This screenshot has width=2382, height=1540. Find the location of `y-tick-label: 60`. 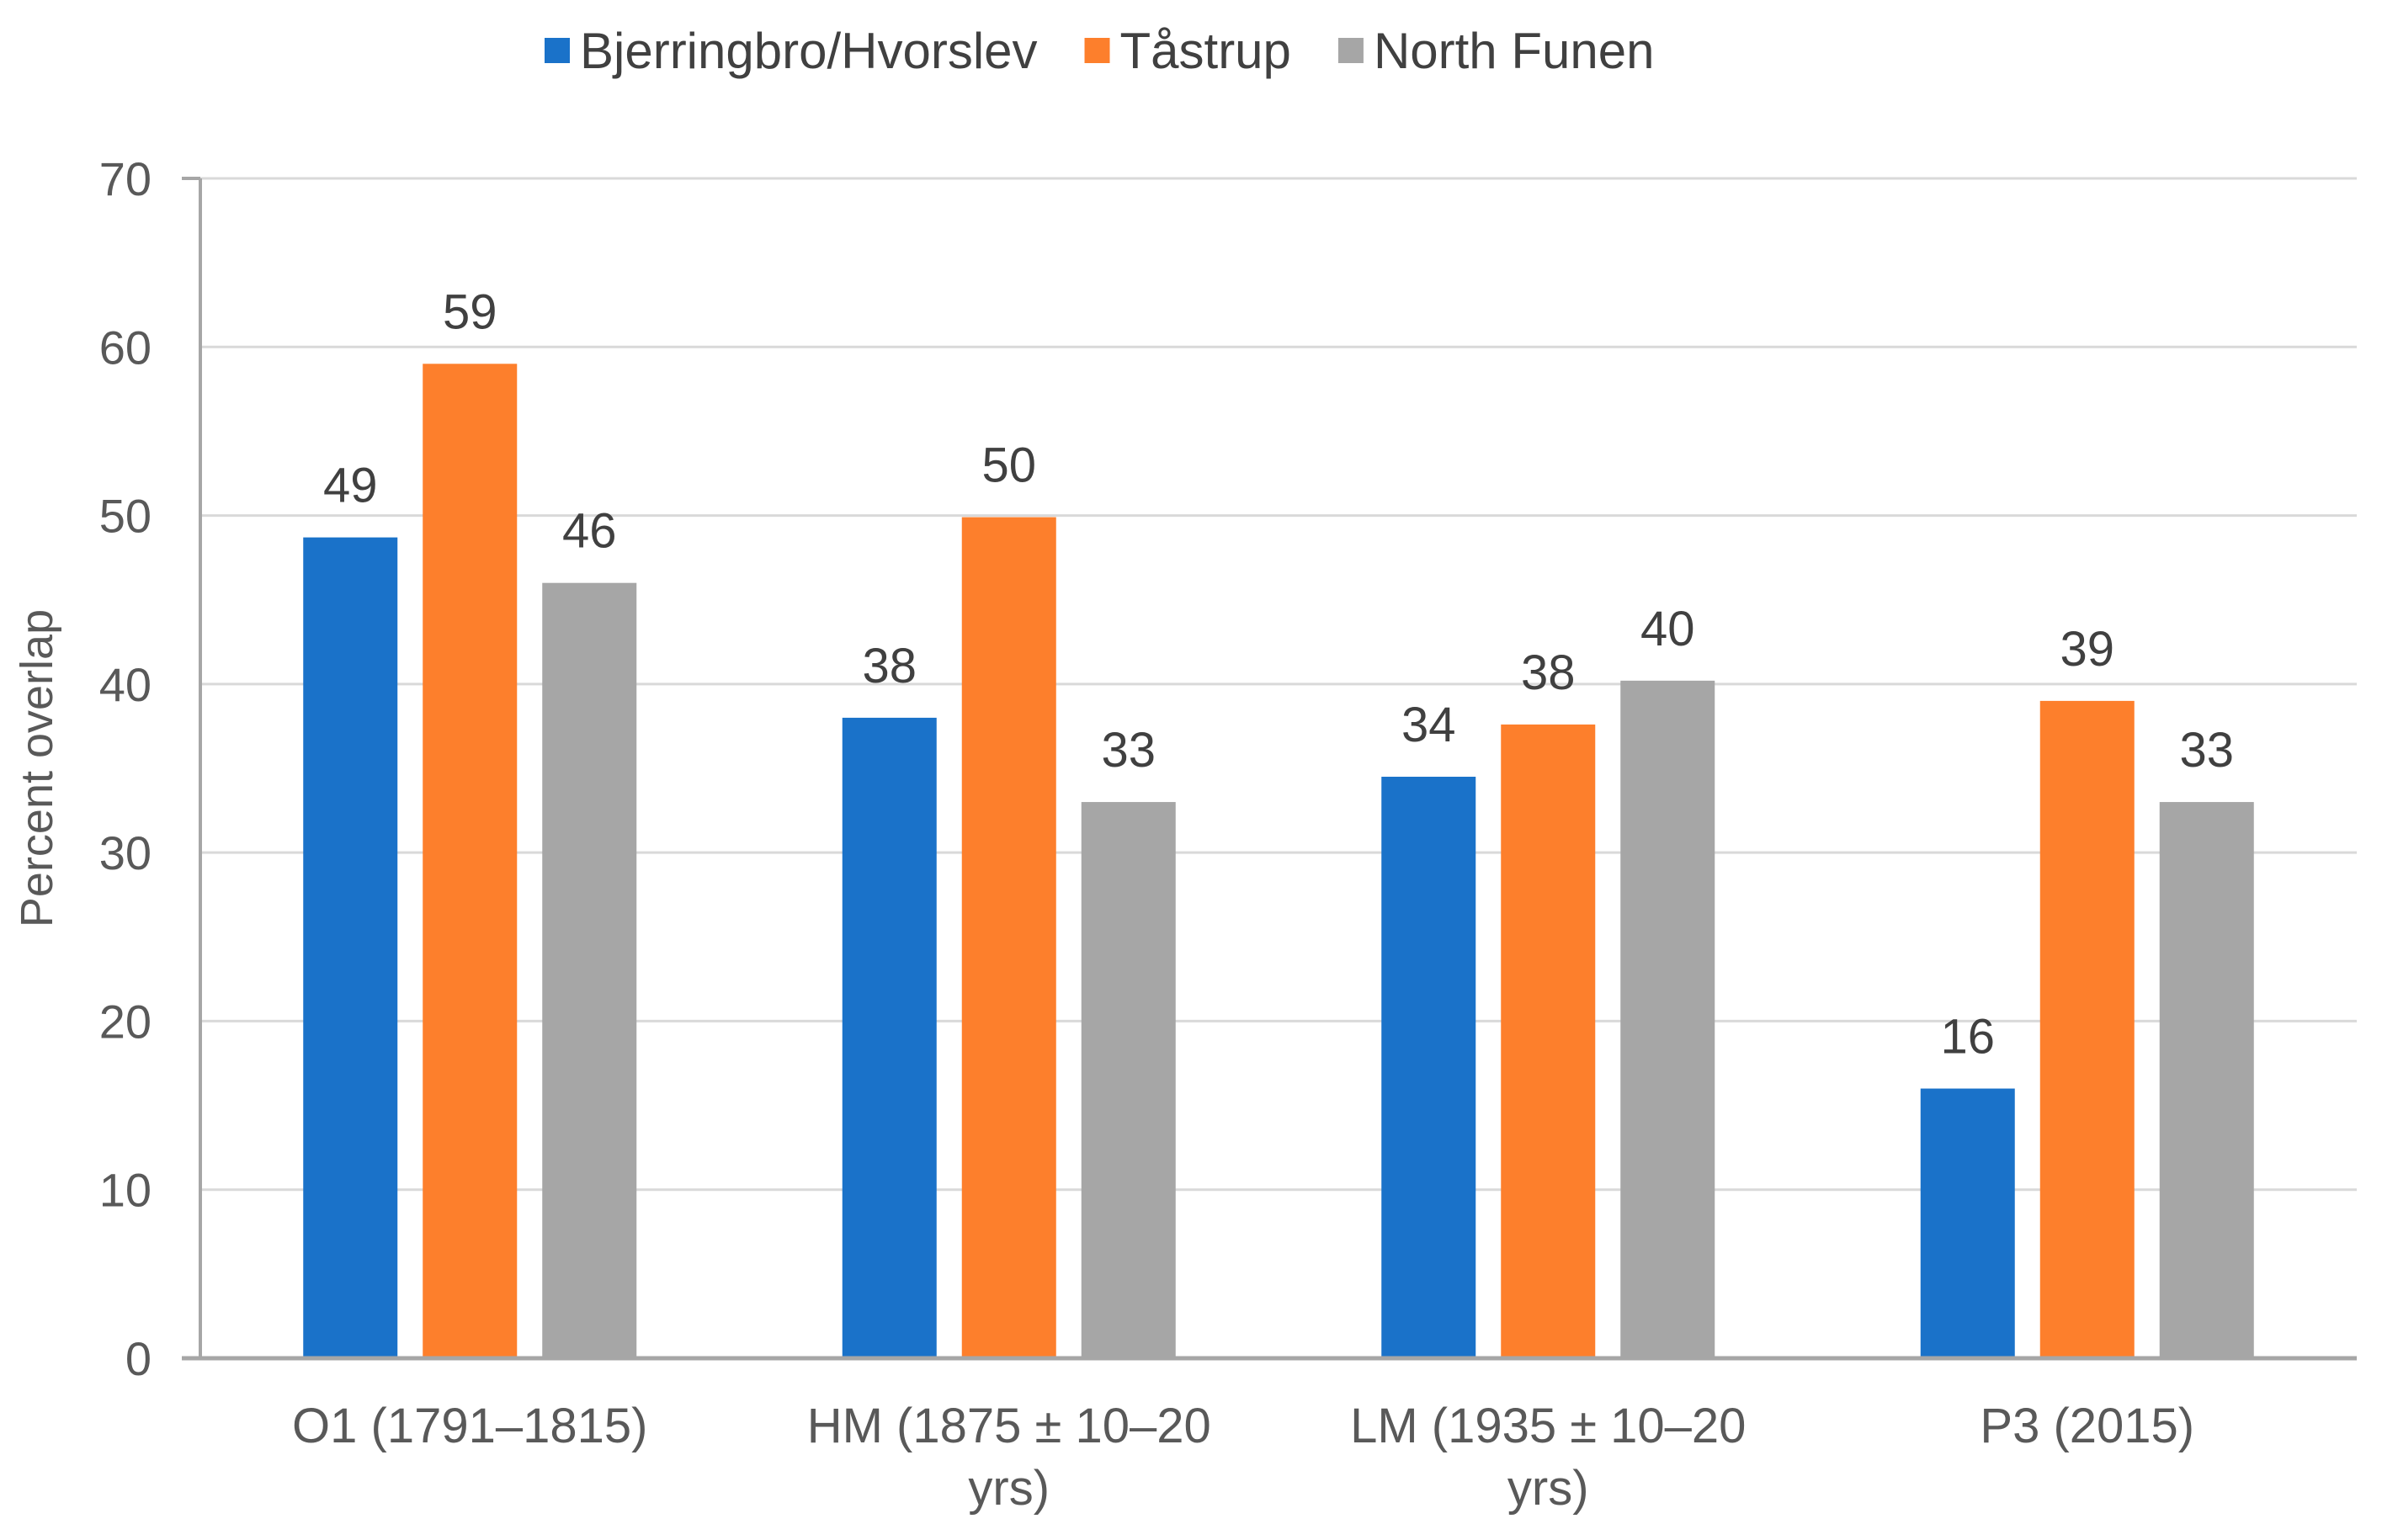

y-tick-label: 60 is located at coordinates (125, 347).